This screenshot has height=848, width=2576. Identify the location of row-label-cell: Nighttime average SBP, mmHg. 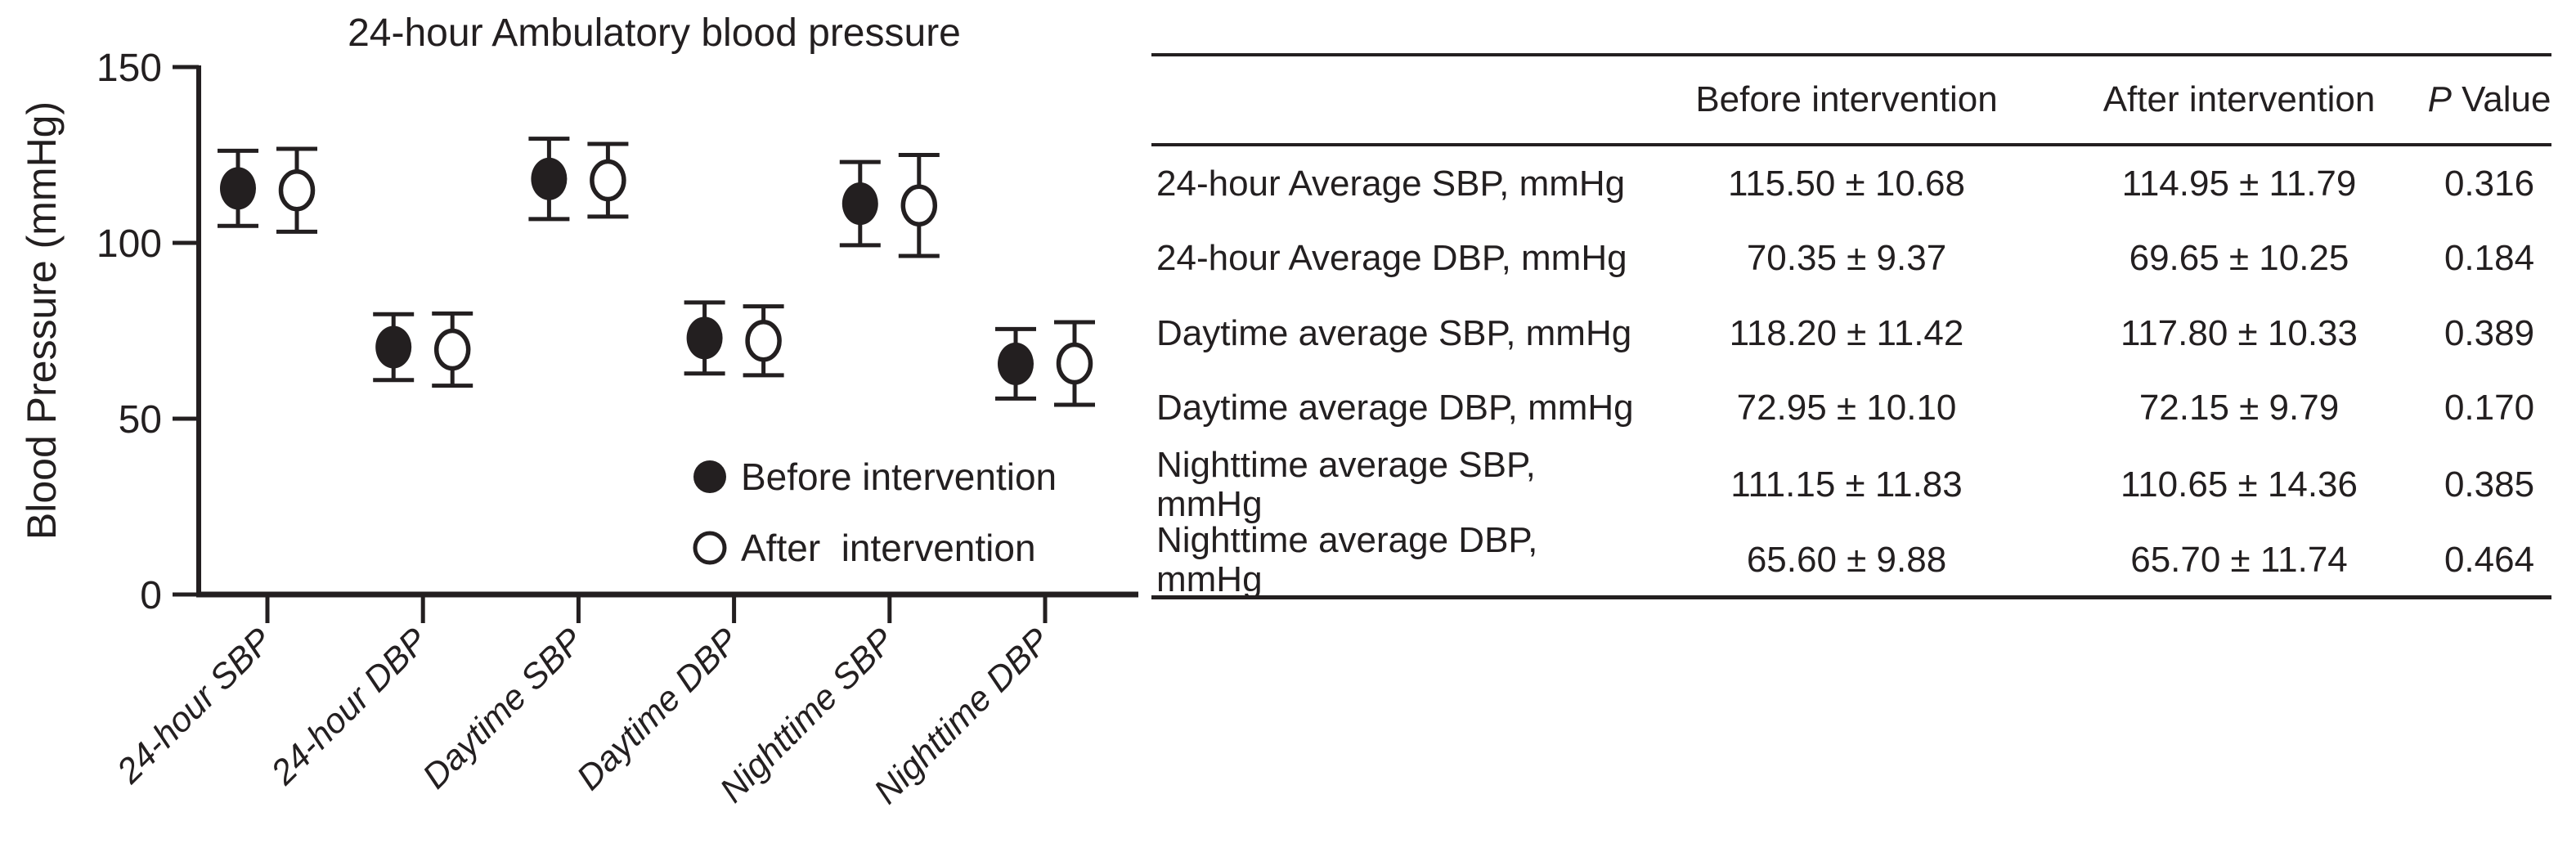
(1346, 485).